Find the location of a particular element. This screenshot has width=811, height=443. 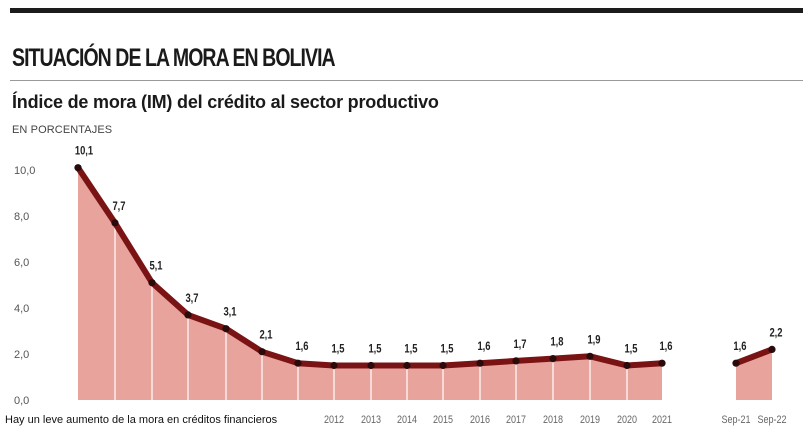

data-label: 3,7 is located at coordinates (191, 298).